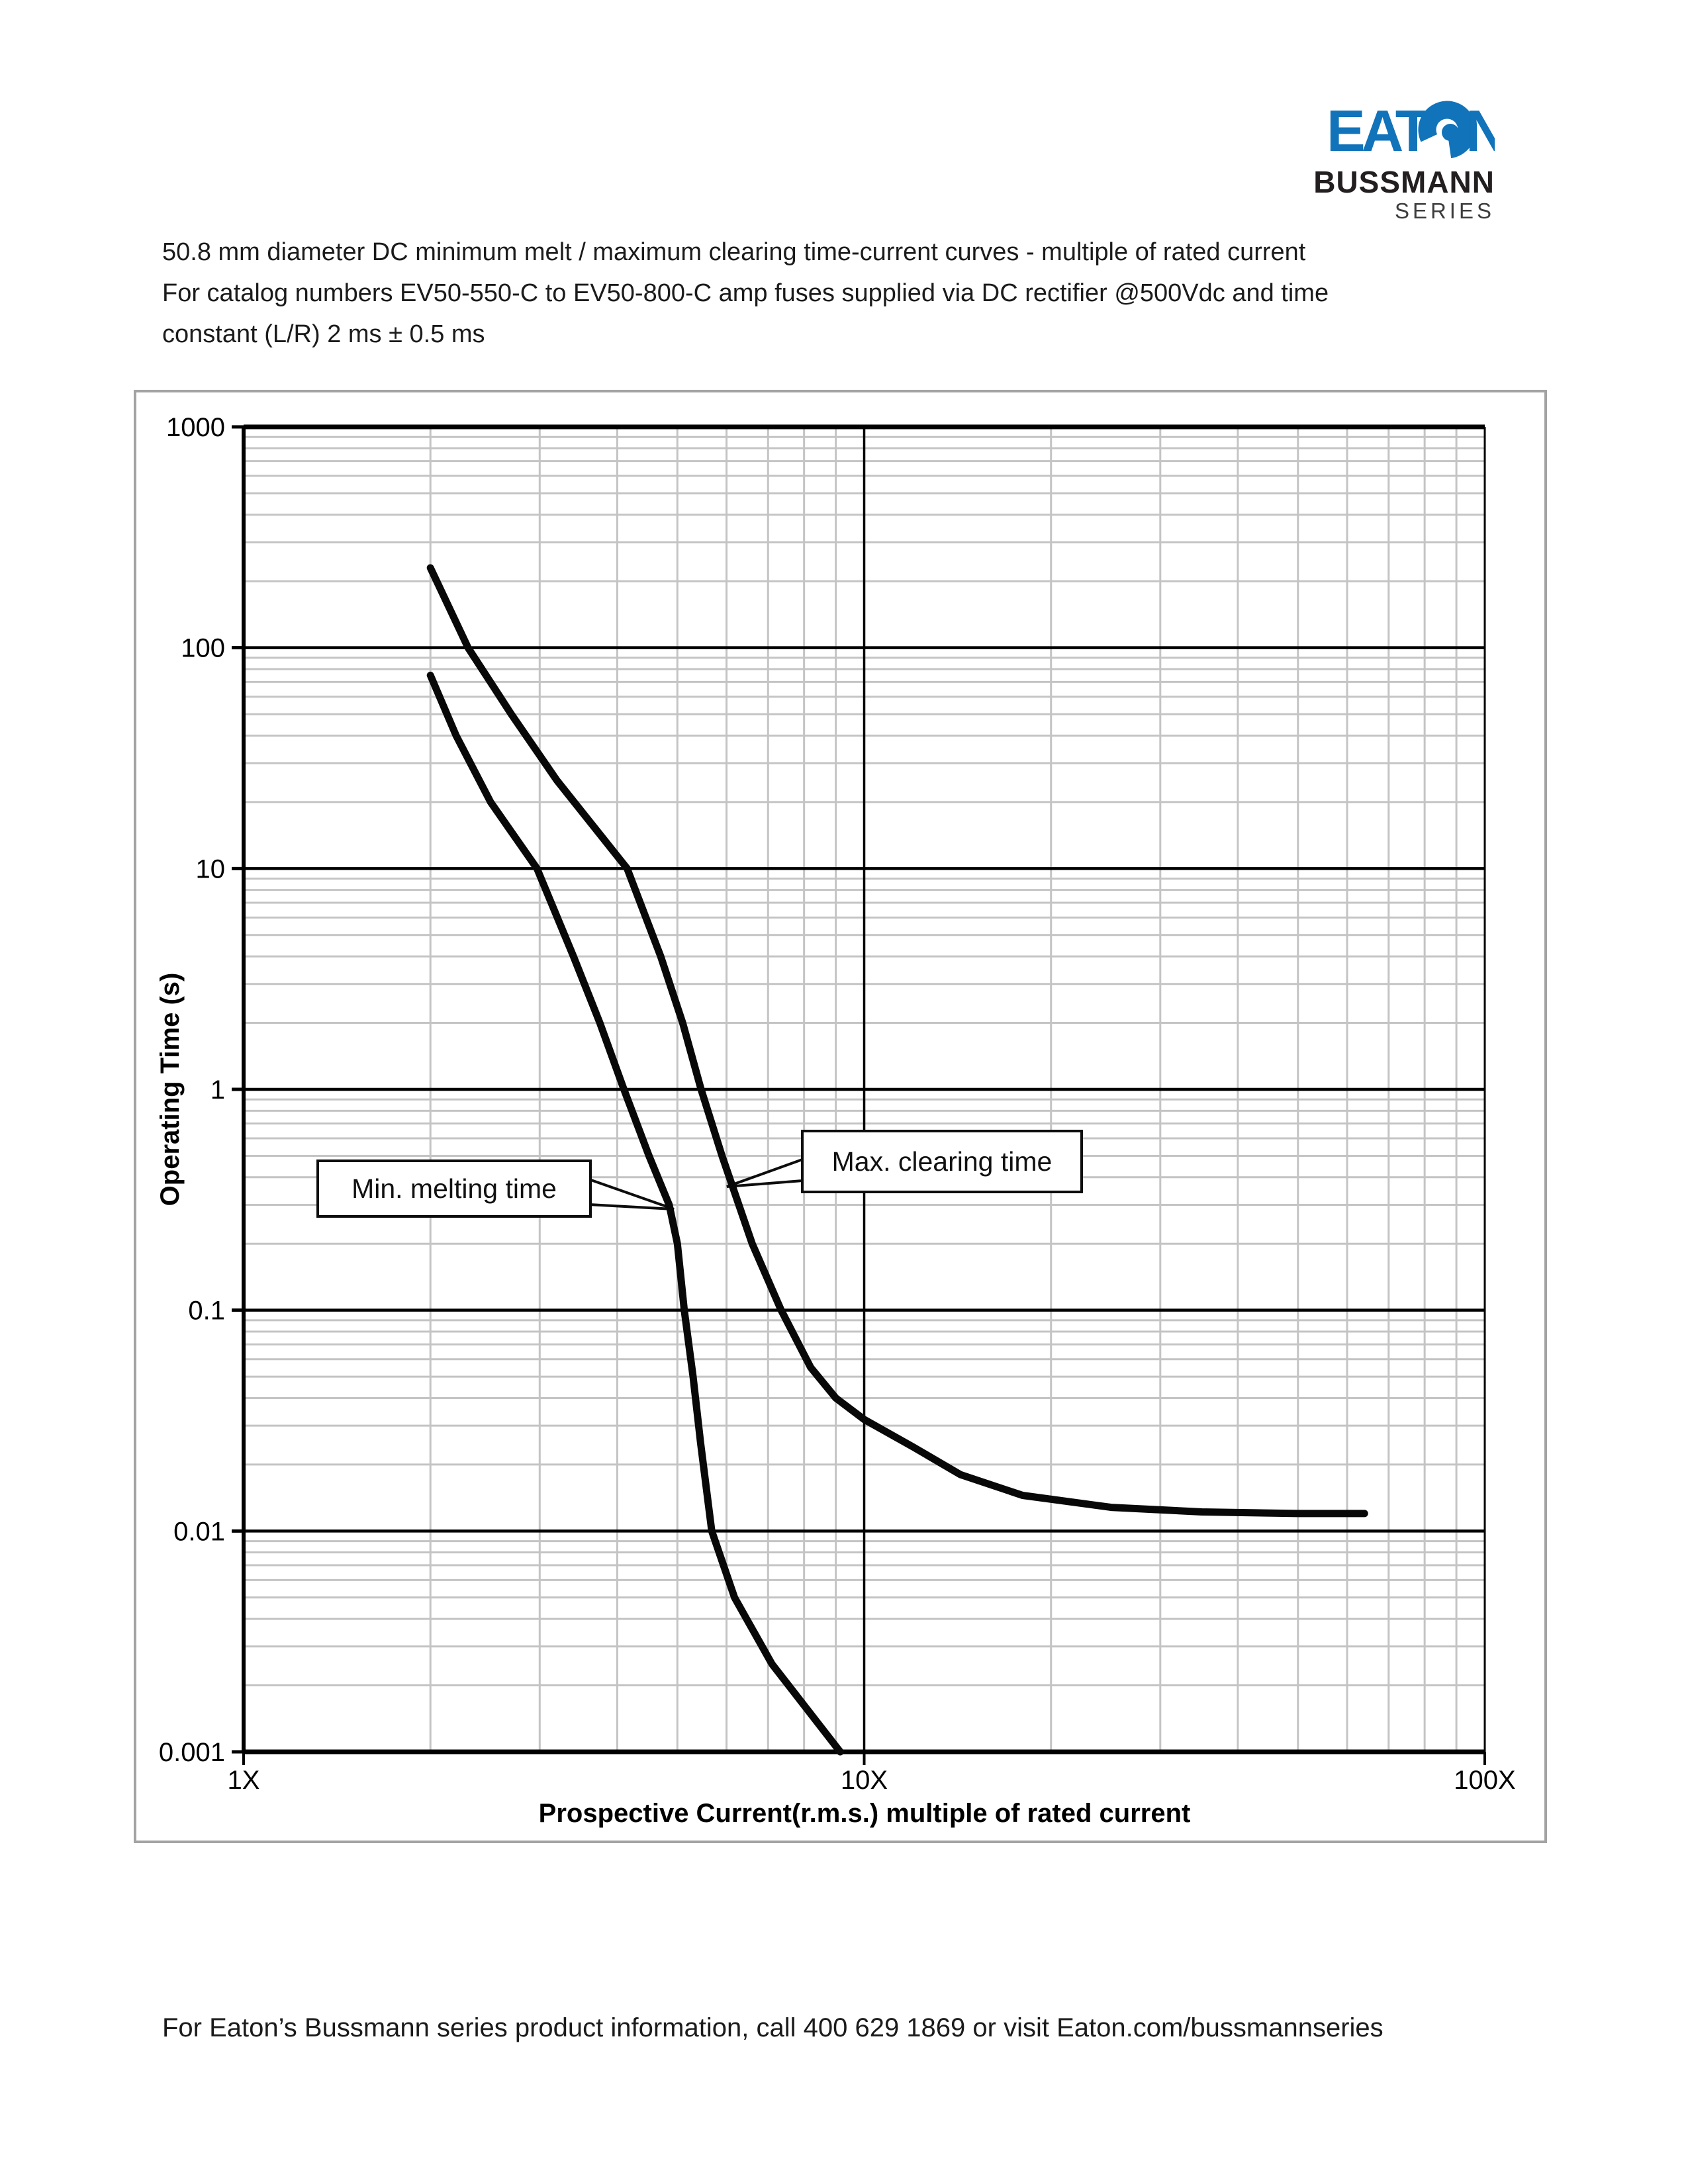 Image resolution: width=1688 pixels, height=2184 pixels. What do you see at coordinates (218, 1090) in the screenshot?
I see `y-tick-1: 1` at bounding box center [218, 1090].